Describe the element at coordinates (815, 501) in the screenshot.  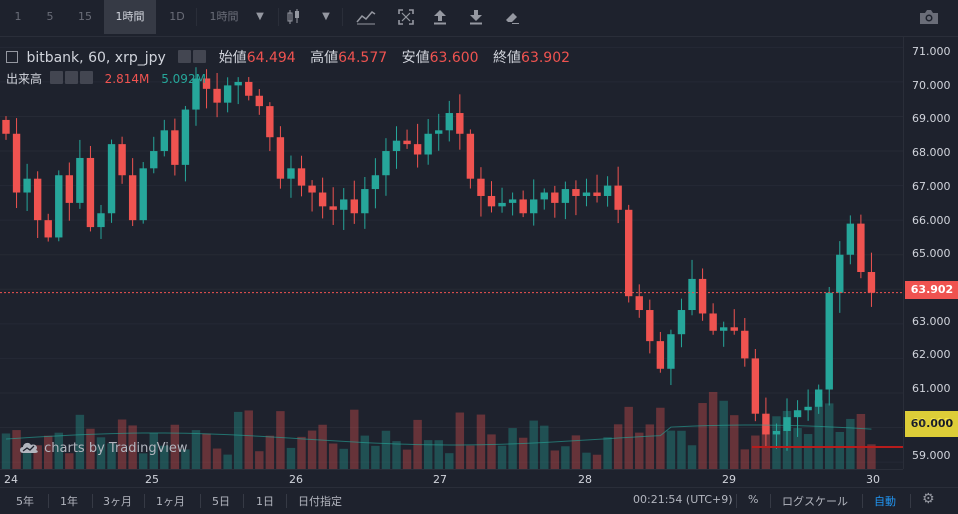
I see `log-scale-toggle: ログスケール` at that location.